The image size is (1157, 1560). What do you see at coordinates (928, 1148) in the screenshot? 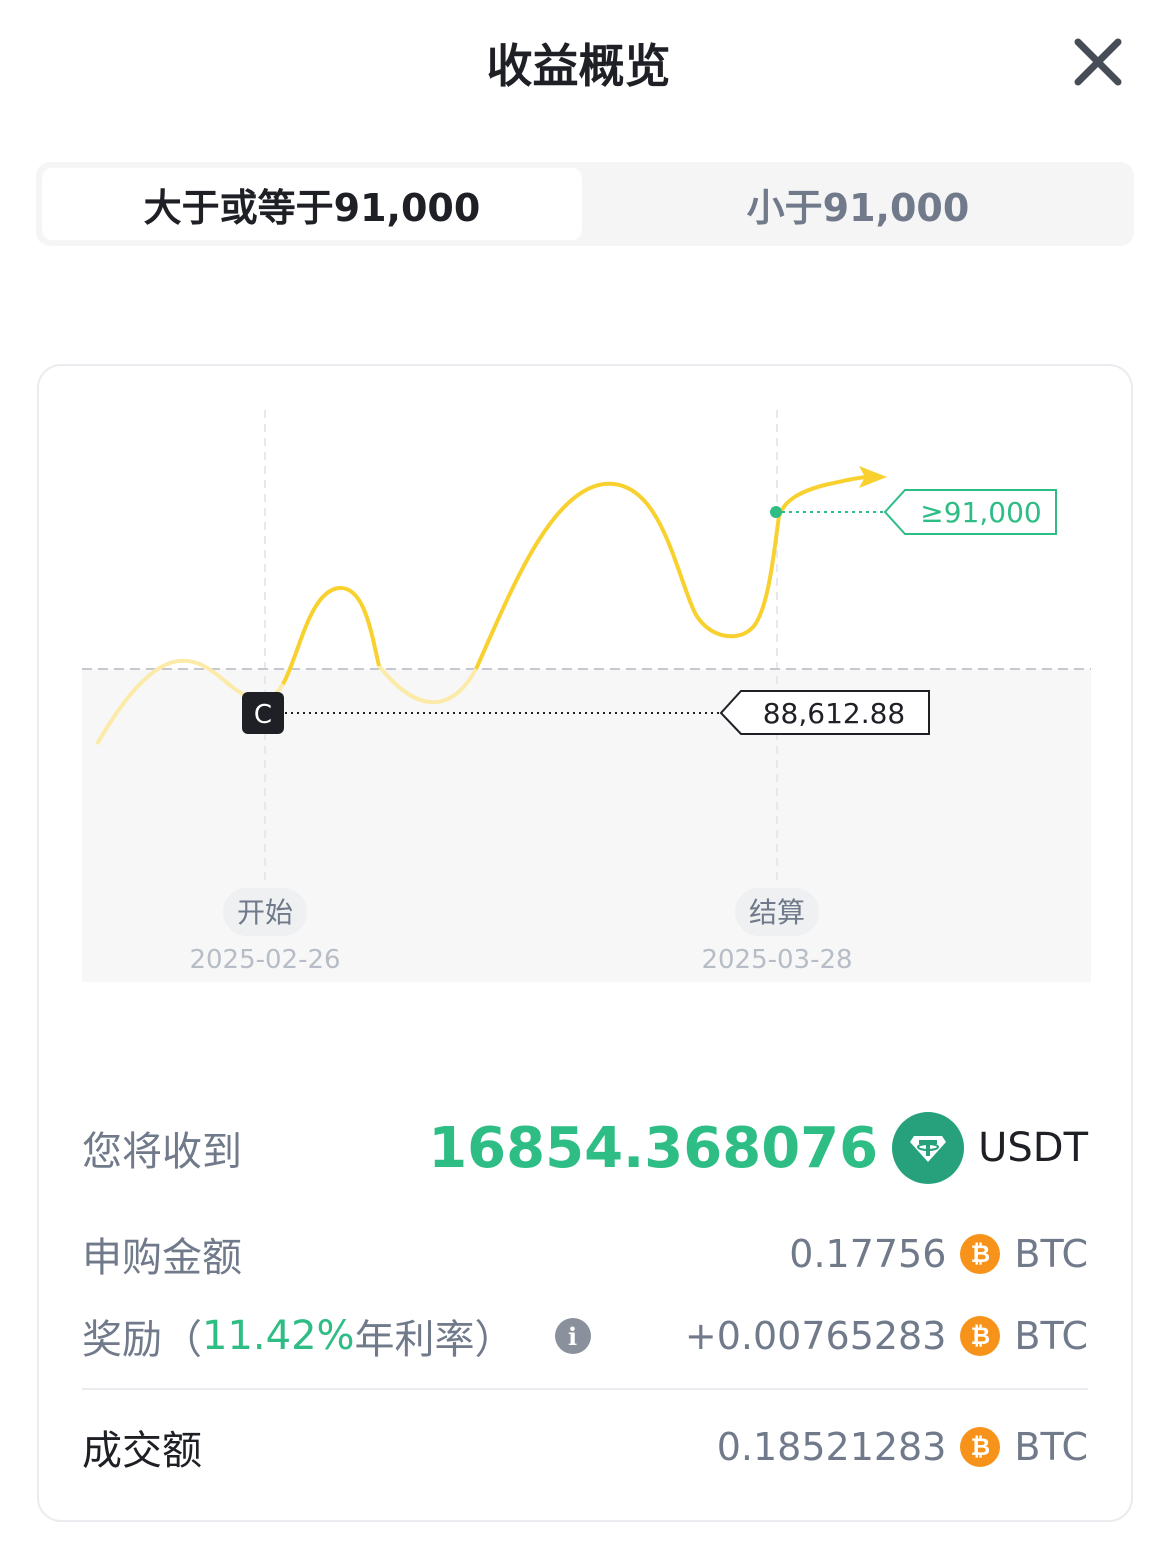
I see `usdt-icon` at bounding box center [928, 1148].